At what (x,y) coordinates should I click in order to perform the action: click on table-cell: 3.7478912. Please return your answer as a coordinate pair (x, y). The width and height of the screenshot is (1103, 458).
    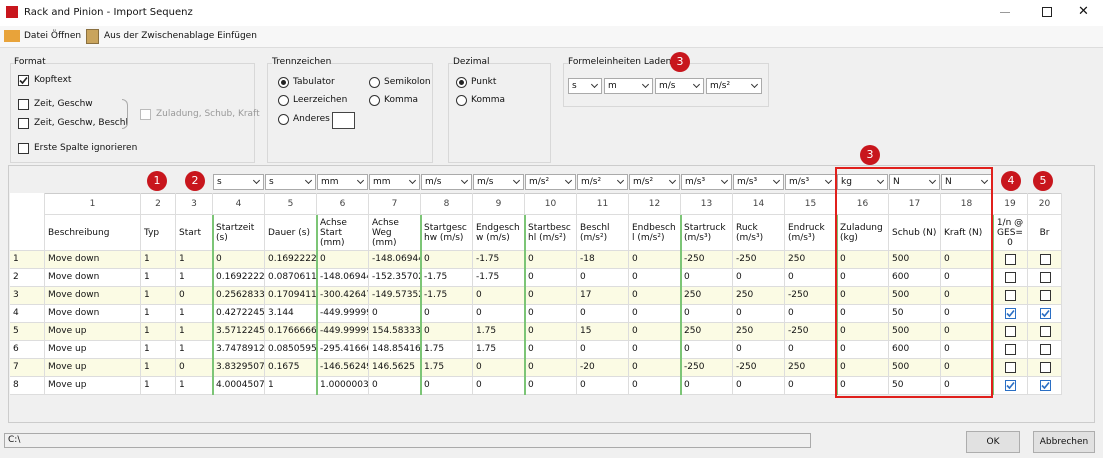
    Looking at the image, I should click on (239, 350).